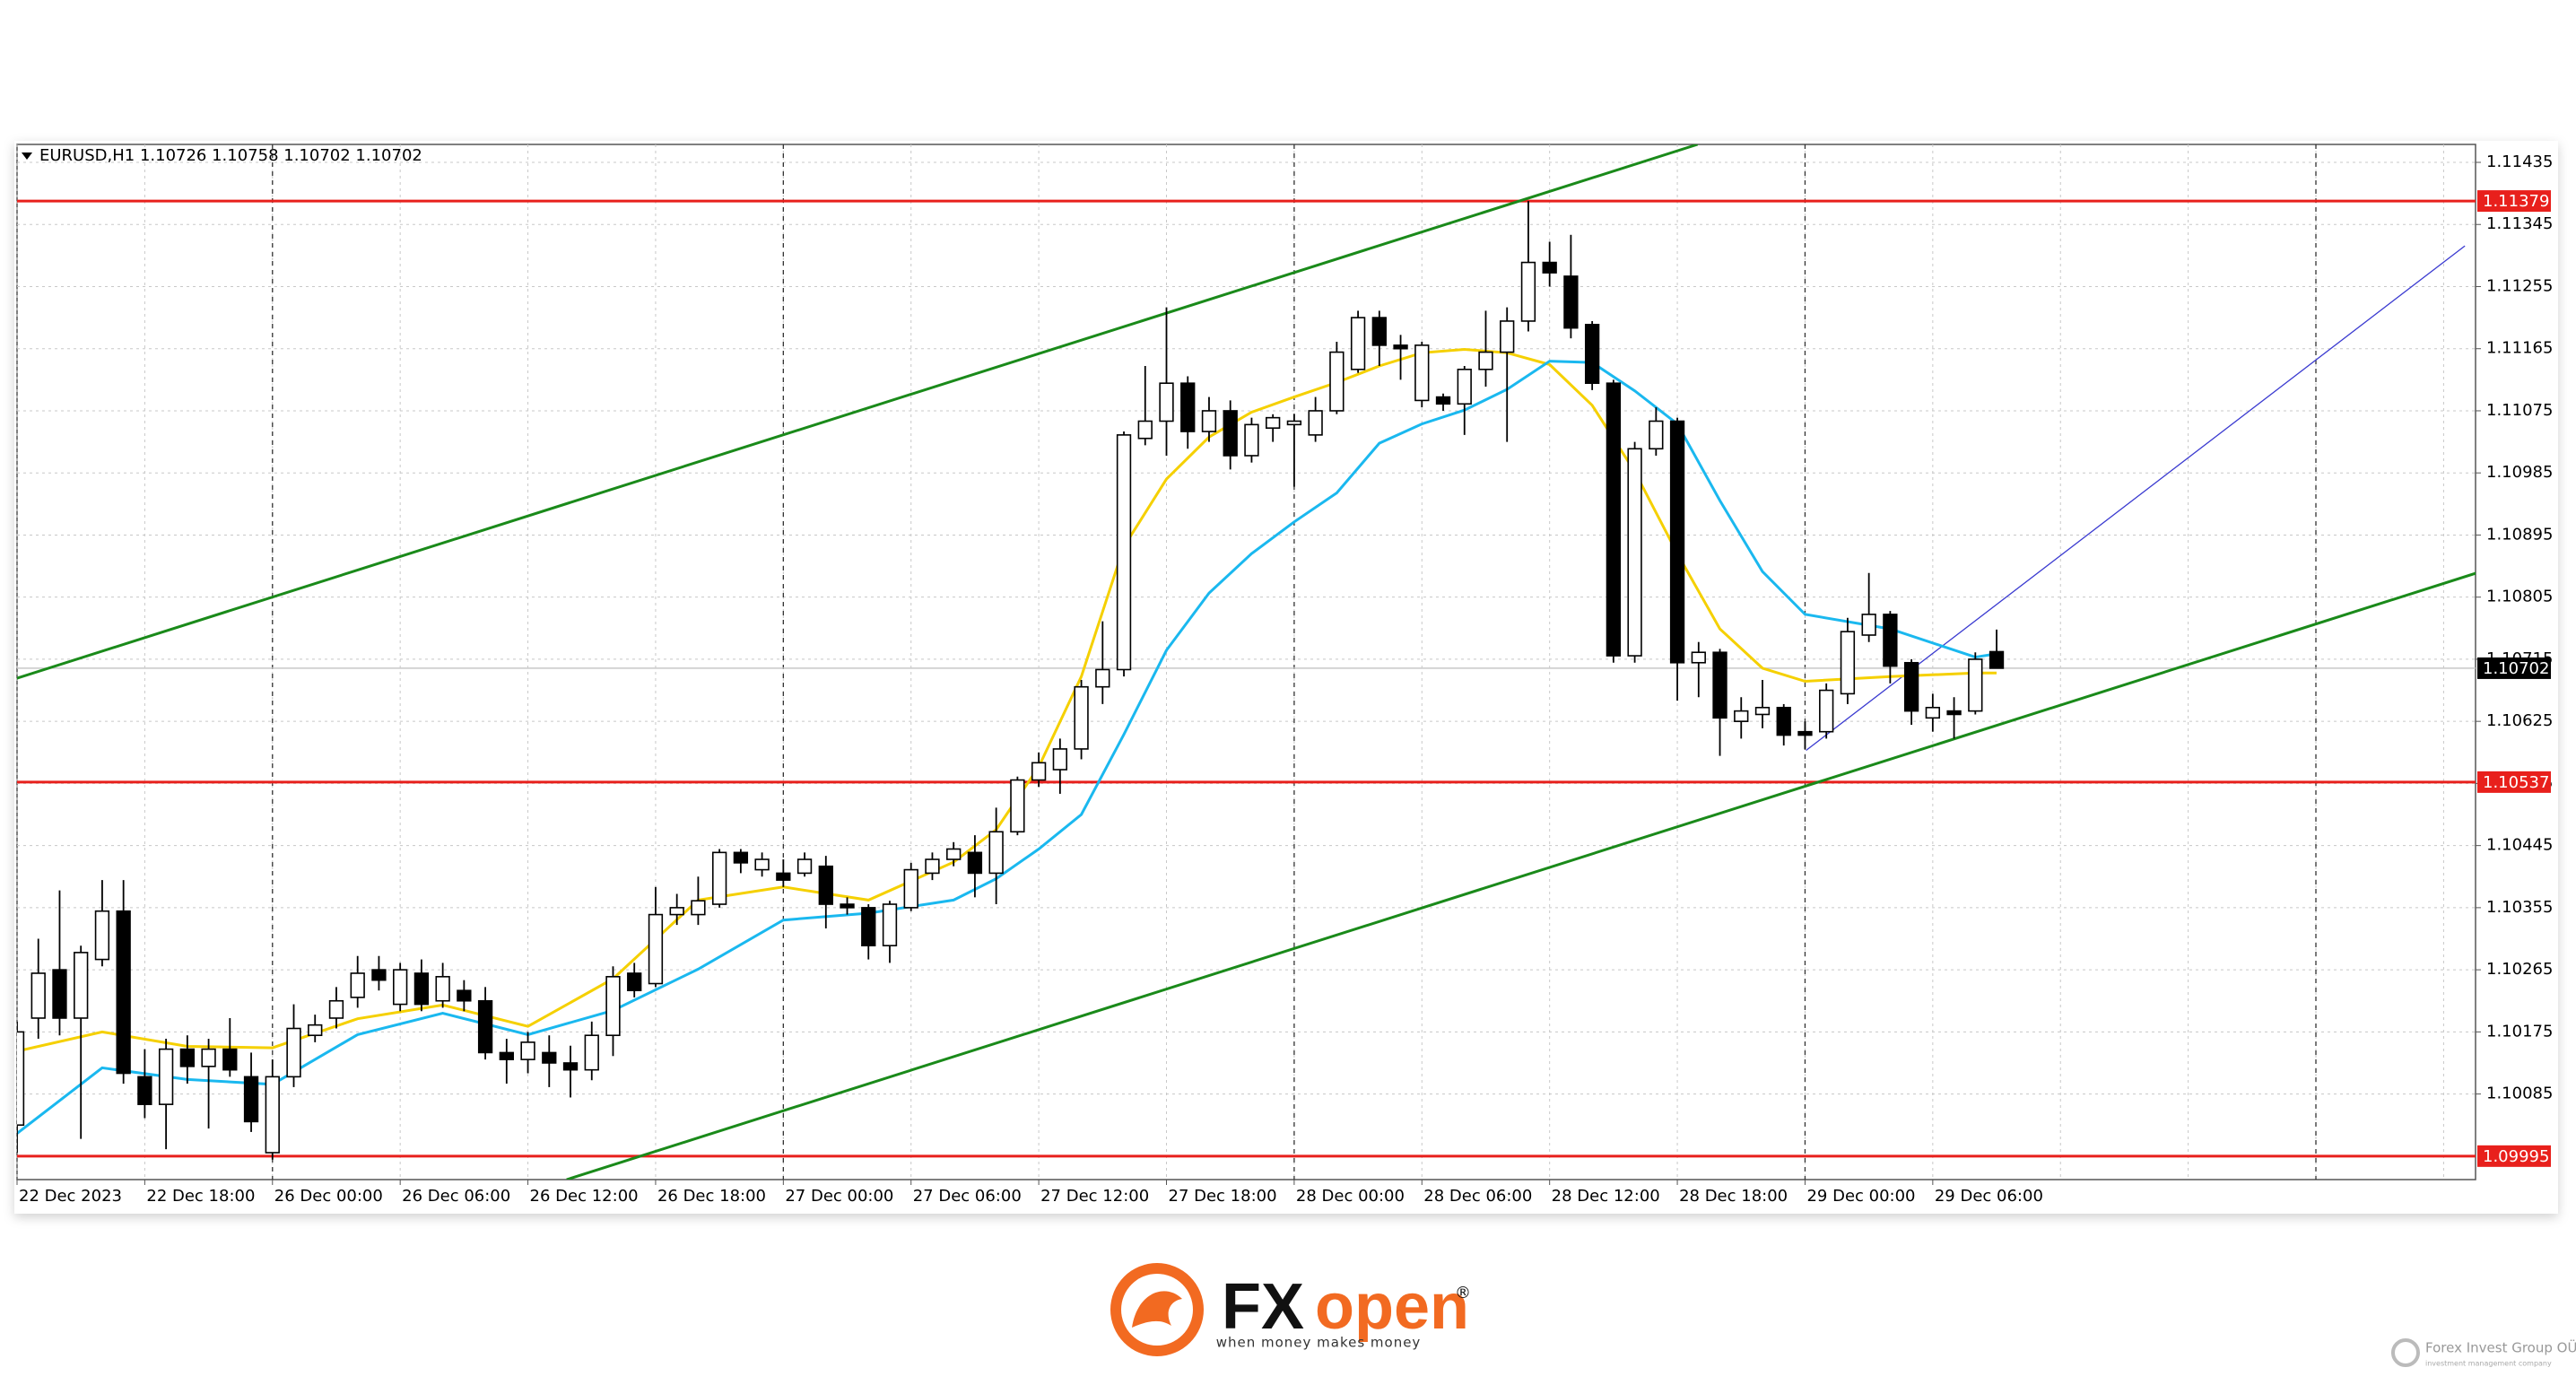  What do you see at coordinates (1350, 1196) in the screenshot?
I see `x-tick-label: 28 Dec 00:00` at bounding box center [1350, 1196].